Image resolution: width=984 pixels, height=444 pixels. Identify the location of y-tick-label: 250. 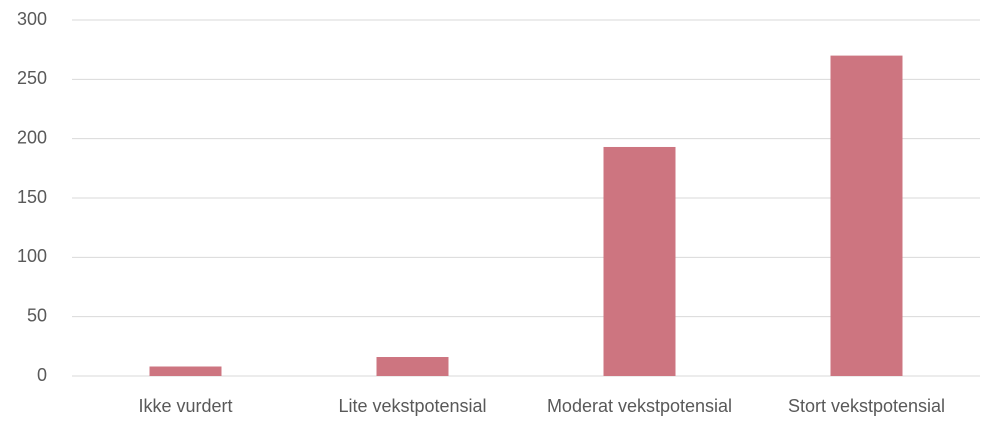
(32, 78).